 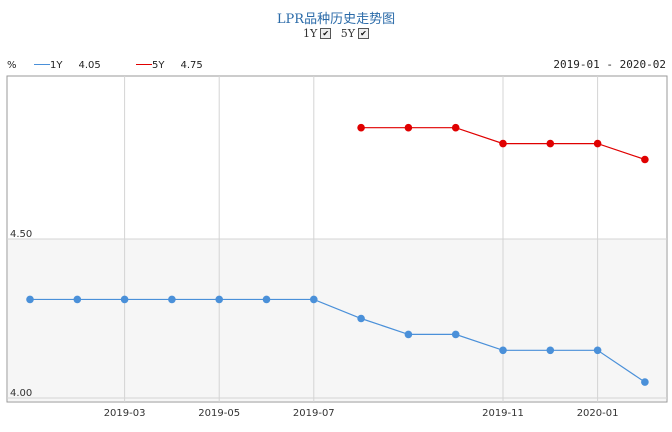 What do you see at coordinates (503, 413) in the screenshot?
I see `x-tick-label: 2019-11` at bounding box center [503, 413].